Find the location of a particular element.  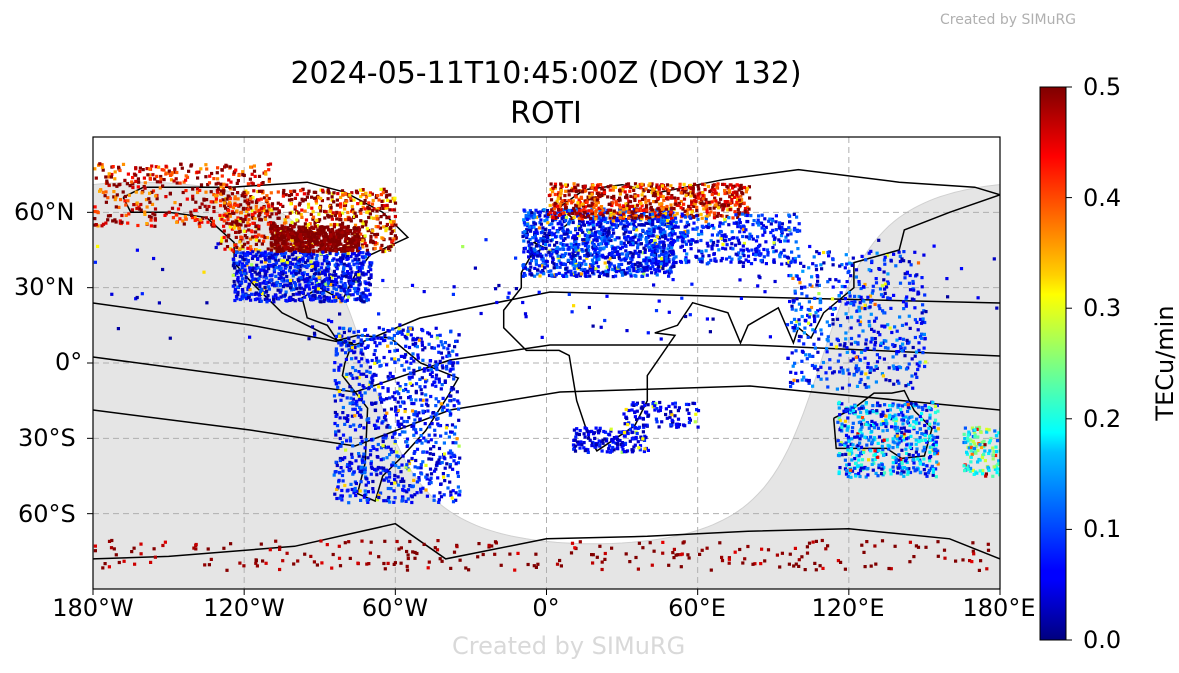

chart-title-time: 2024-05-11T10:45:00Z (DOY 132) is located at coordinates (546, 73).